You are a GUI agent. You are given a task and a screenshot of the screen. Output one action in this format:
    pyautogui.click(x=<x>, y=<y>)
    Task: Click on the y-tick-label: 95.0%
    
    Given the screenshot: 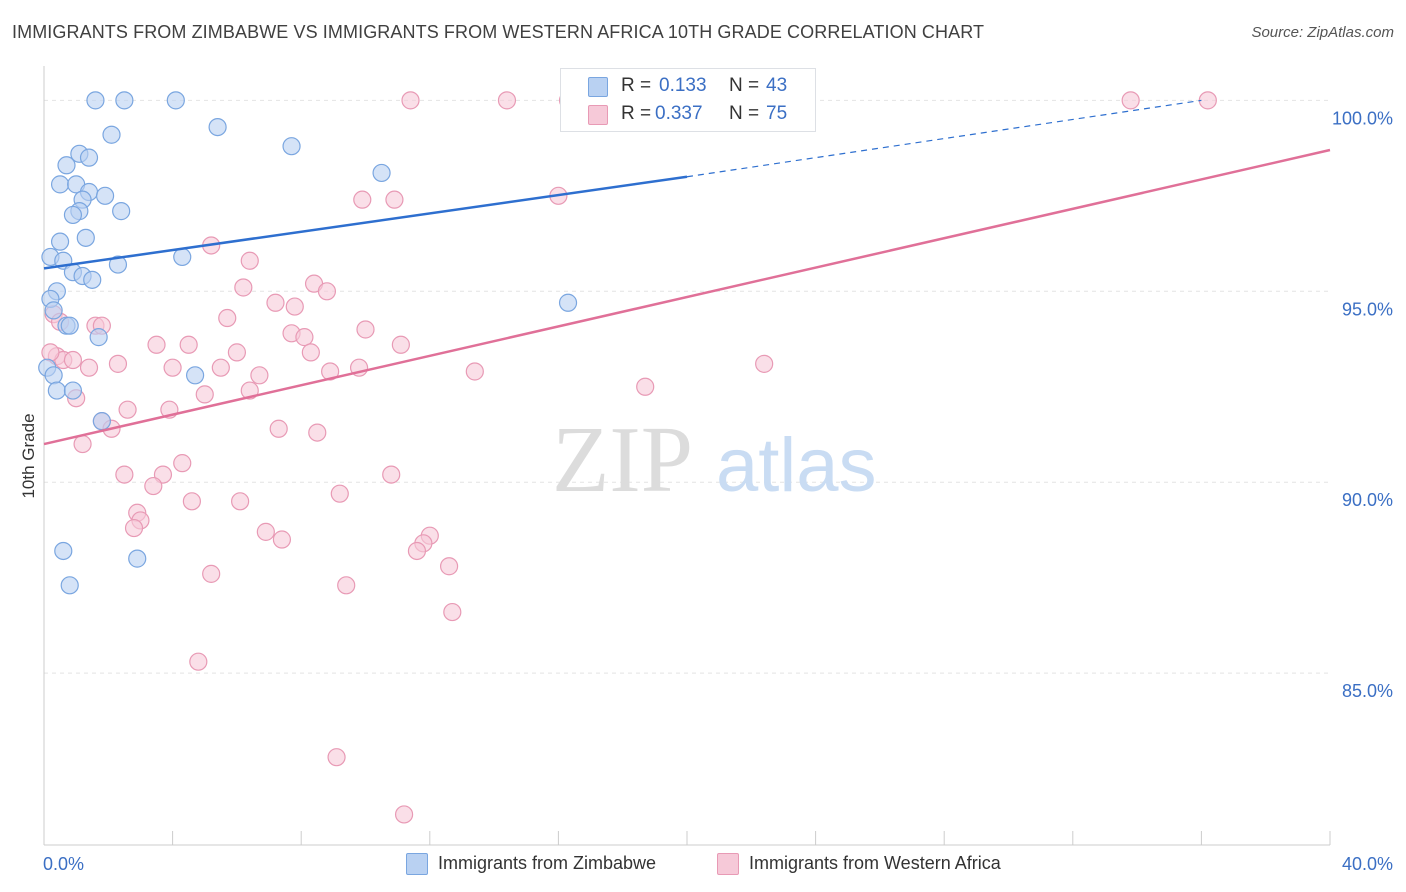 What is the action you would take?
    pyautogui.click(x=1367, y=309)
    